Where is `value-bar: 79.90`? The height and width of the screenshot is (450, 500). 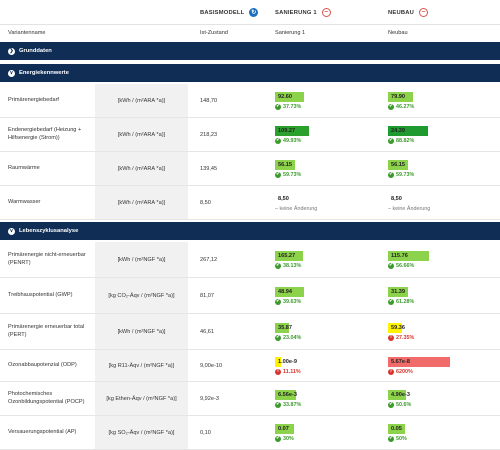 value-bar: 79.90 is located at coordinates (400, 96).